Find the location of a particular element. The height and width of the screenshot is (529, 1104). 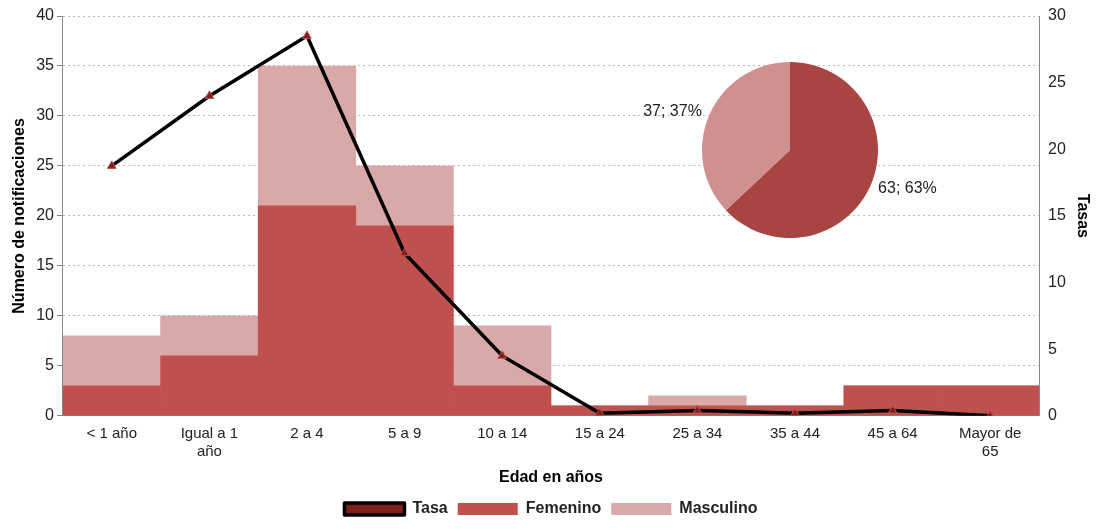

y-tick-label: 25 is located at coordinates (45, 165).